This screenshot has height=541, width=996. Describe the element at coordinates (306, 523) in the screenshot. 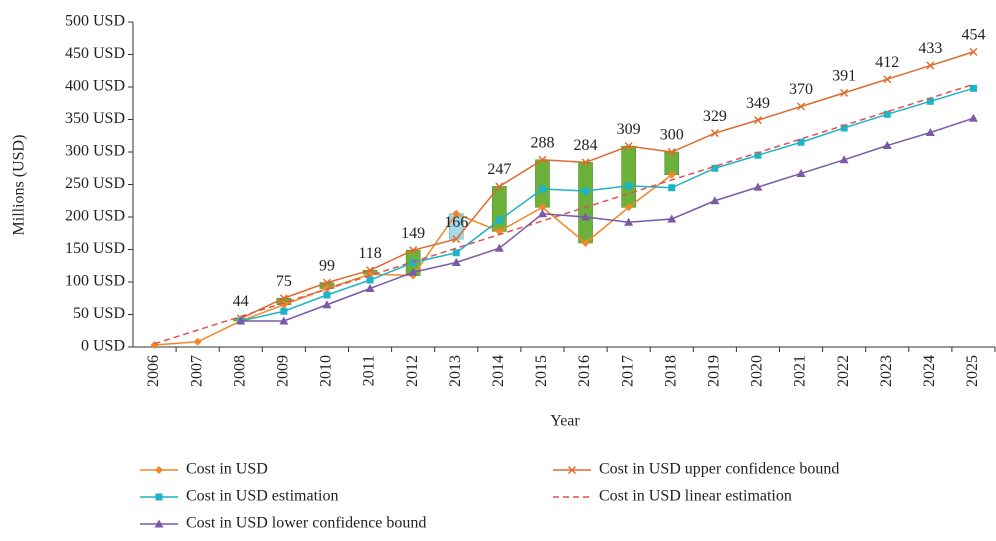

I see `legend-label: Cost in USD lower confidence bound` at that location.